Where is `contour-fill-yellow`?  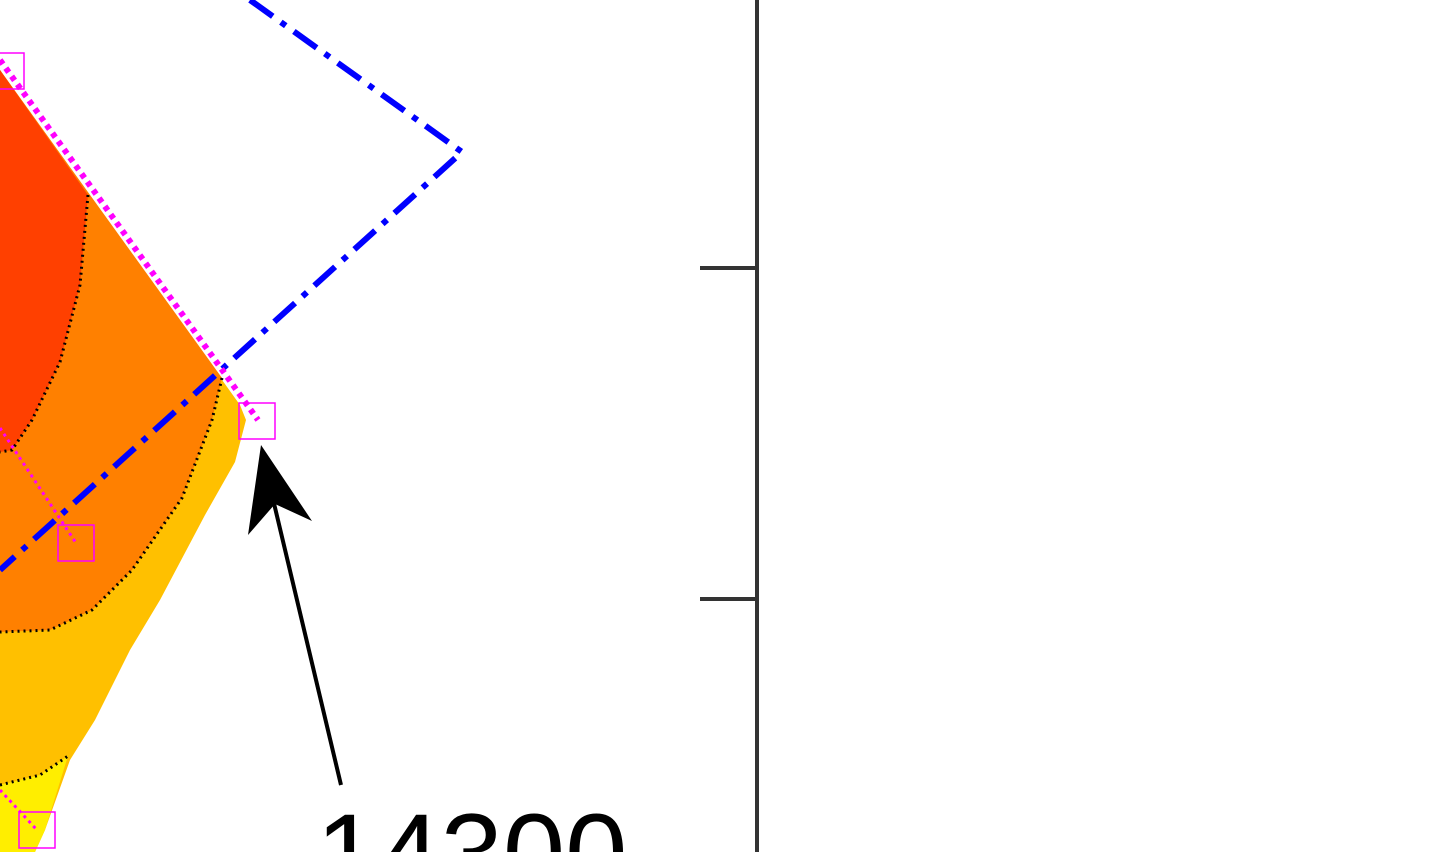 contour-fill-yellow is located at coordinates (34, 804).